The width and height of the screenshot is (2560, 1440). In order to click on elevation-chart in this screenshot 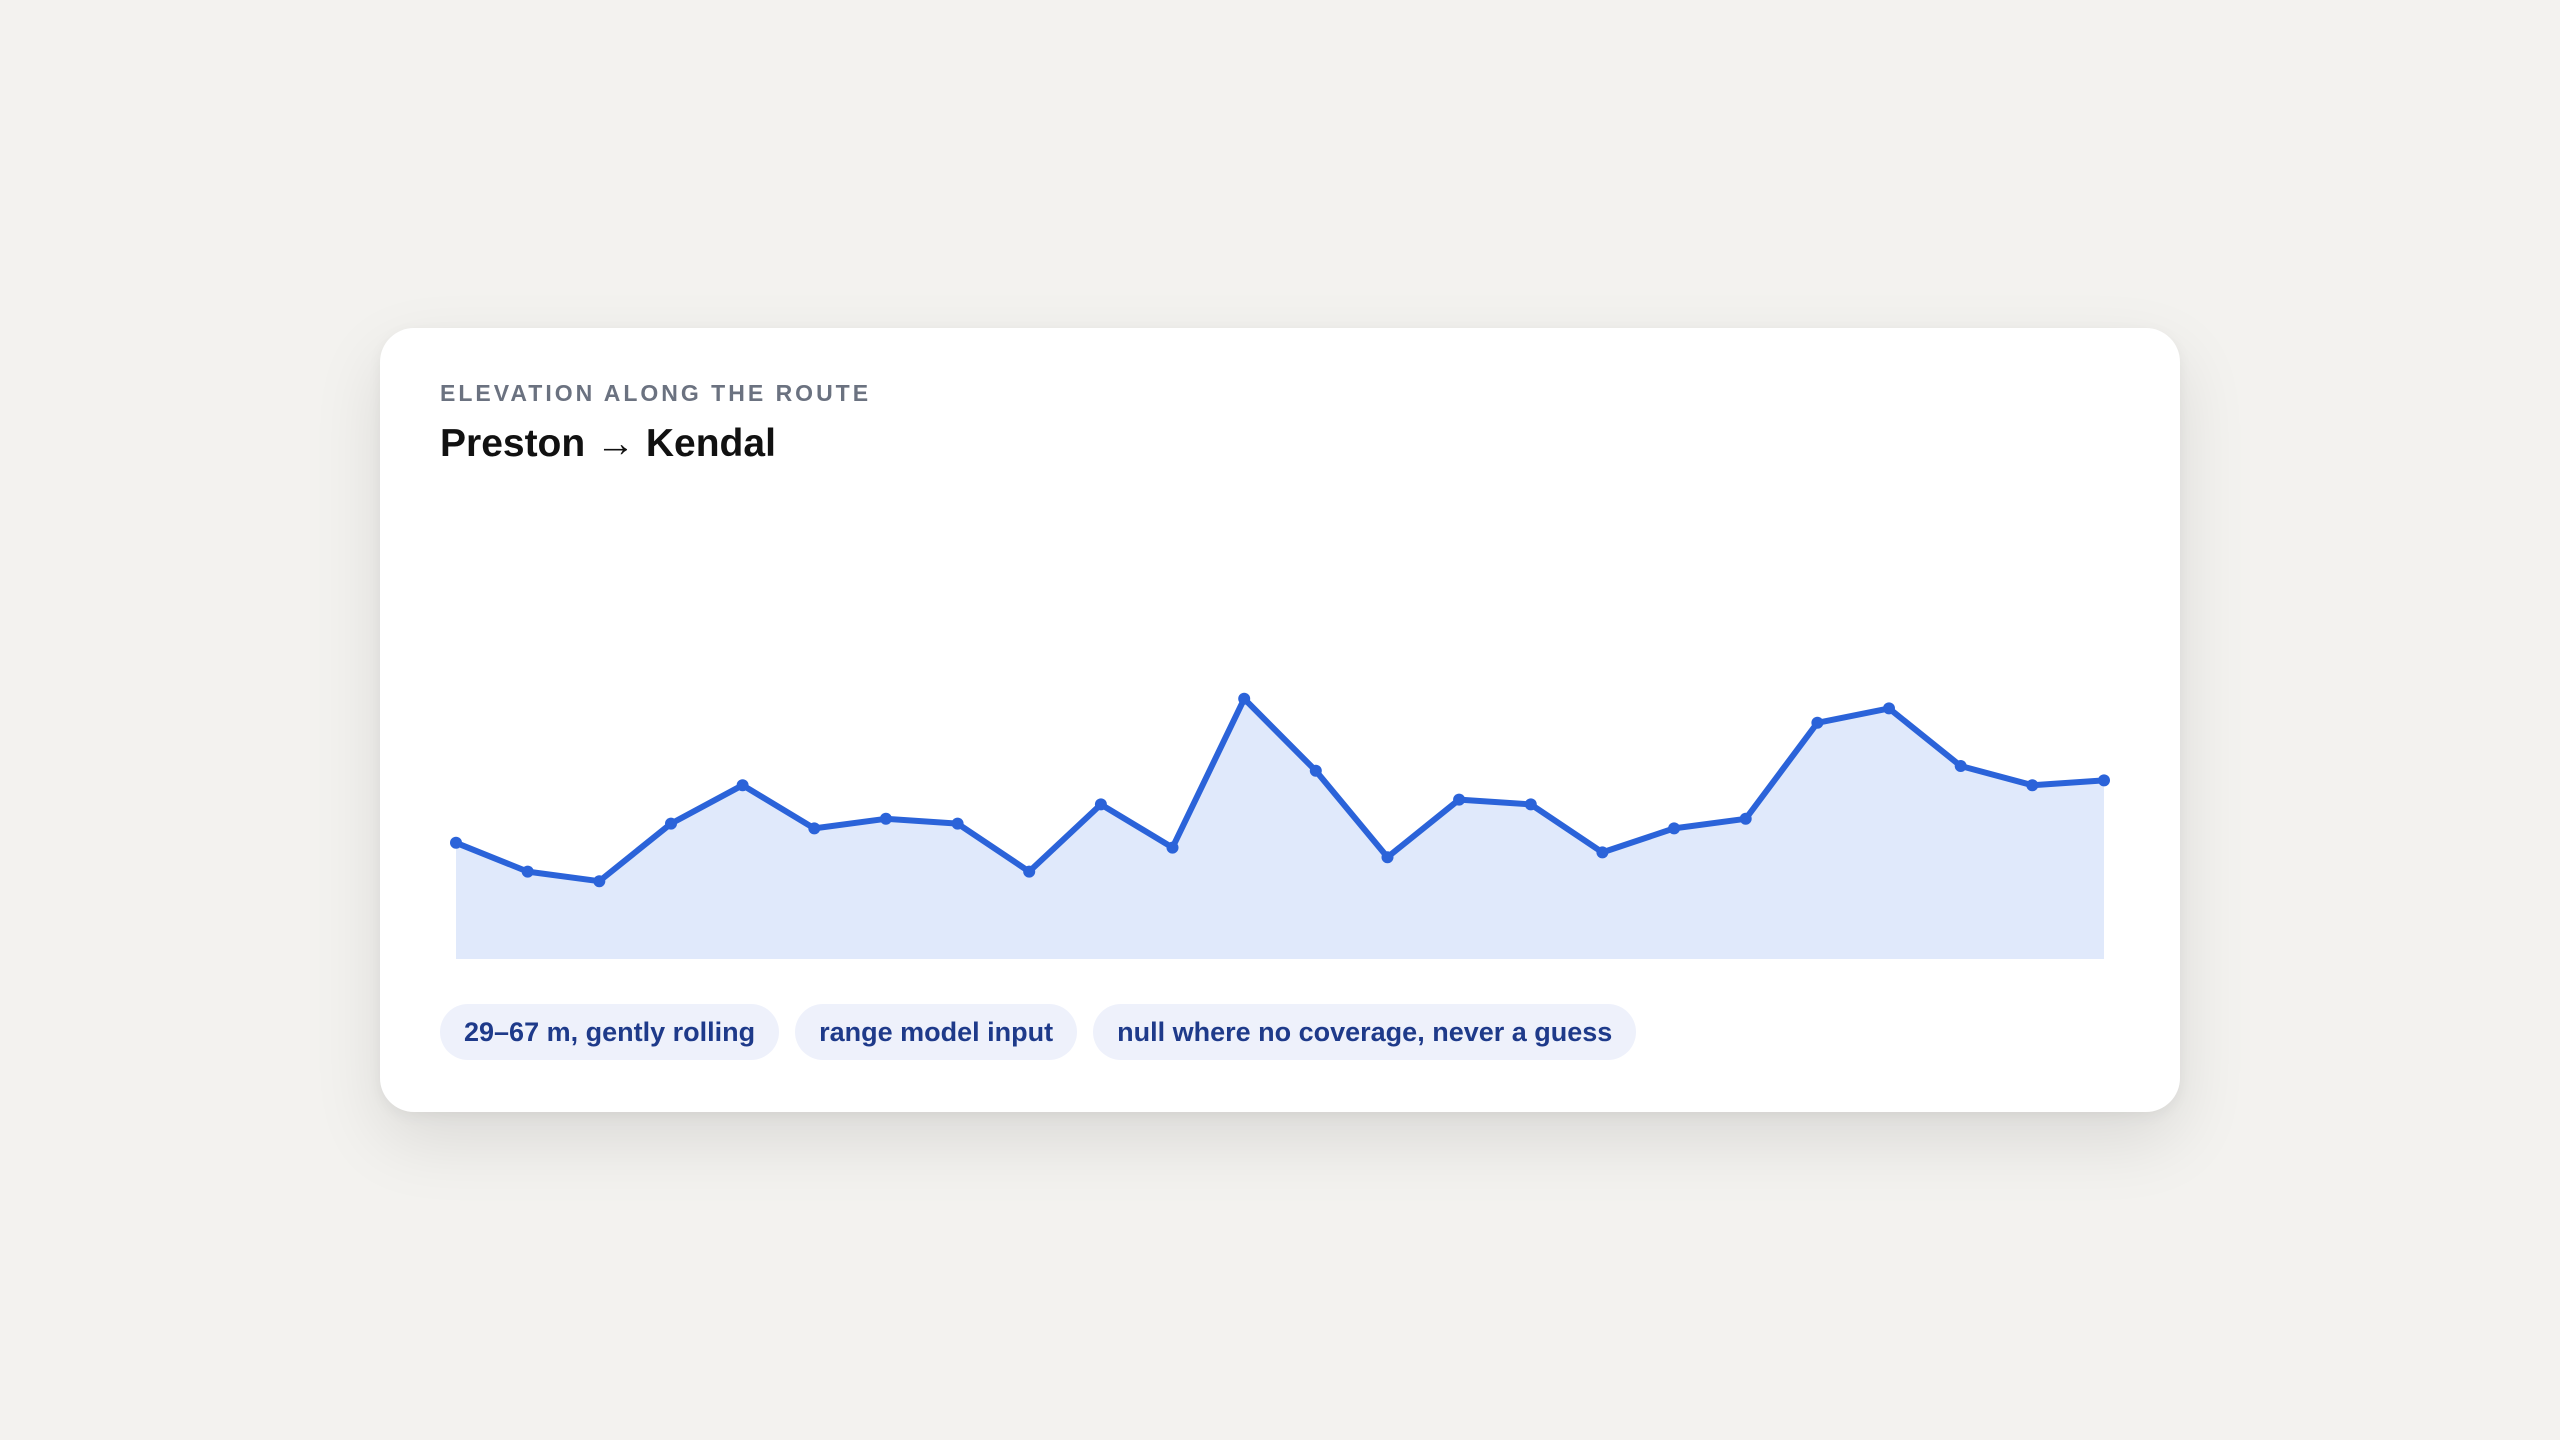, I will do `click(1280, 825)`.